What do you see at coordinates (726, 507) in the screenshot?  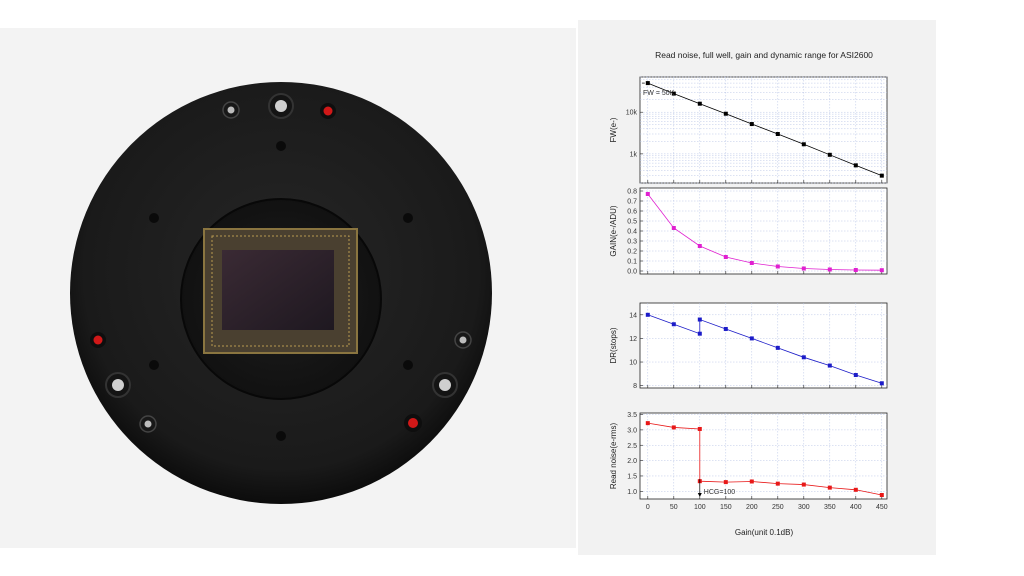 I see `x-tick-label: 150` at bounding box center [726, 507].